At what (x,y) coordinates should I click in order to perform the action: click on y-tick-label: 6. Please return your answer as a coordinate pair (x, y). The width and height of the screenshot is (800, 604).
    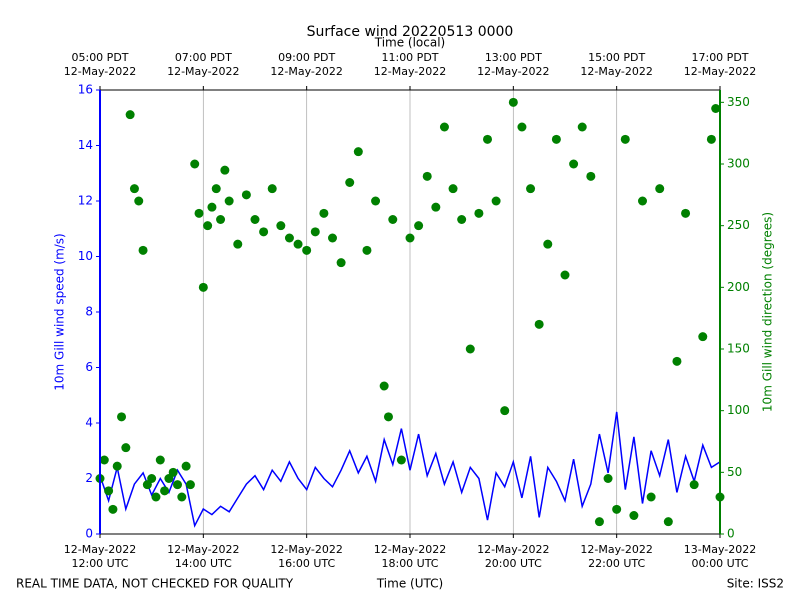
    Looking at the image, I should click on (89, 367).